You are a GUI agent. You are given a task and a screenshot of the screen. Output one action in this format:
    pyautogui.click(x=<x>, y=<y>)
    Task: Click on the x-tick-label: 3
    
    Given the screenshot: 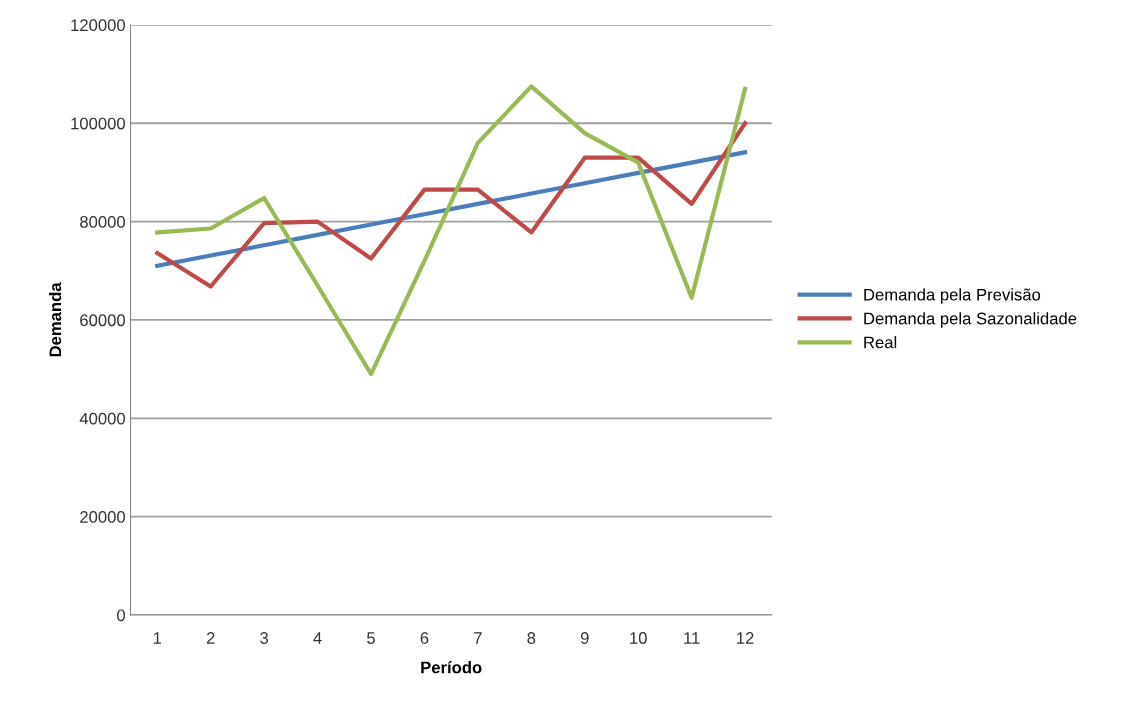 What is the action you would take?
    pyautogui.click(x=264, y=638)
    